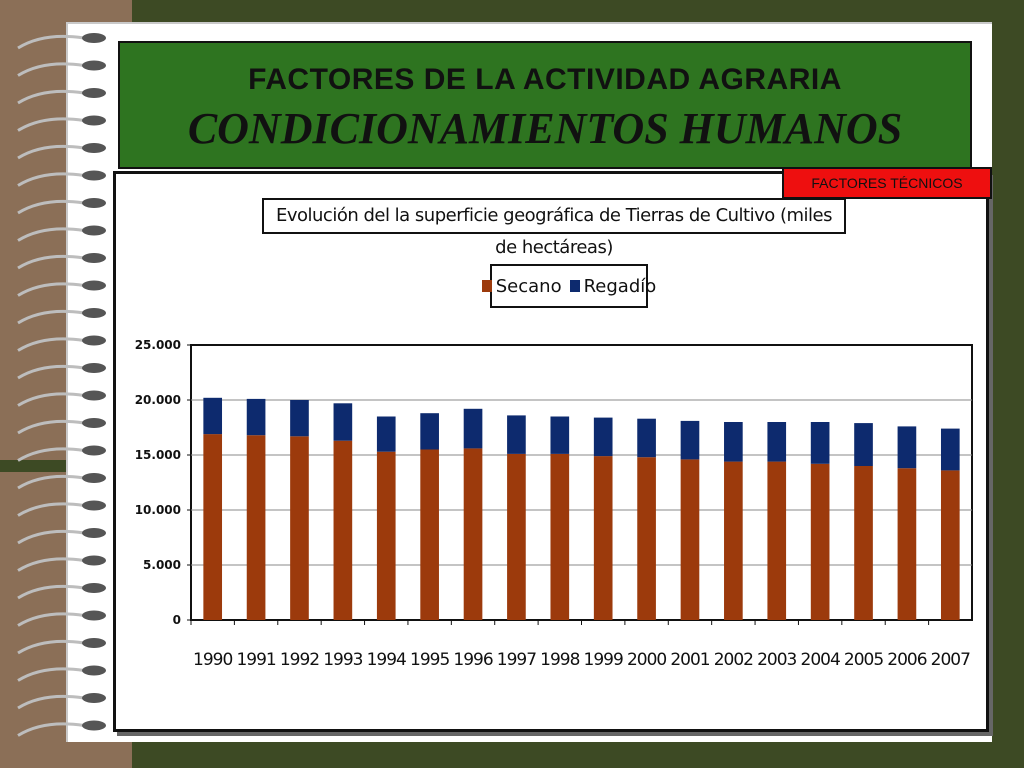 The width and height of the screenshot is (1024, 768). I want to click on y-tick-label: 10.000, so click(158, 510).